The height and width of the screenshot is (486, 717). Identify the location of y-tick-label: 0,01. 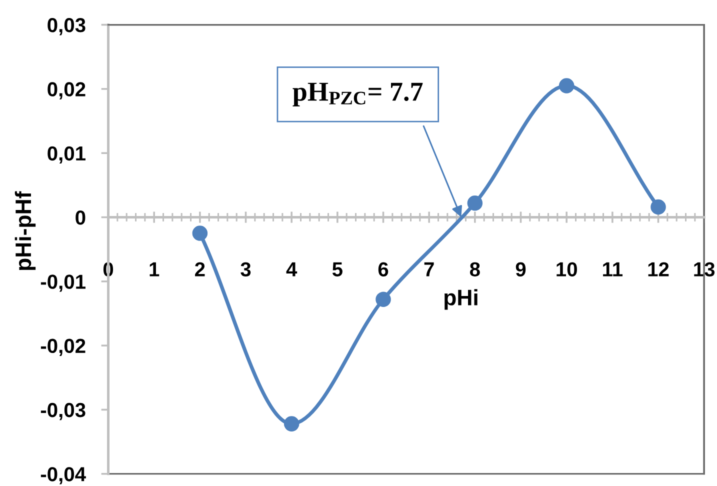
(67, 155).